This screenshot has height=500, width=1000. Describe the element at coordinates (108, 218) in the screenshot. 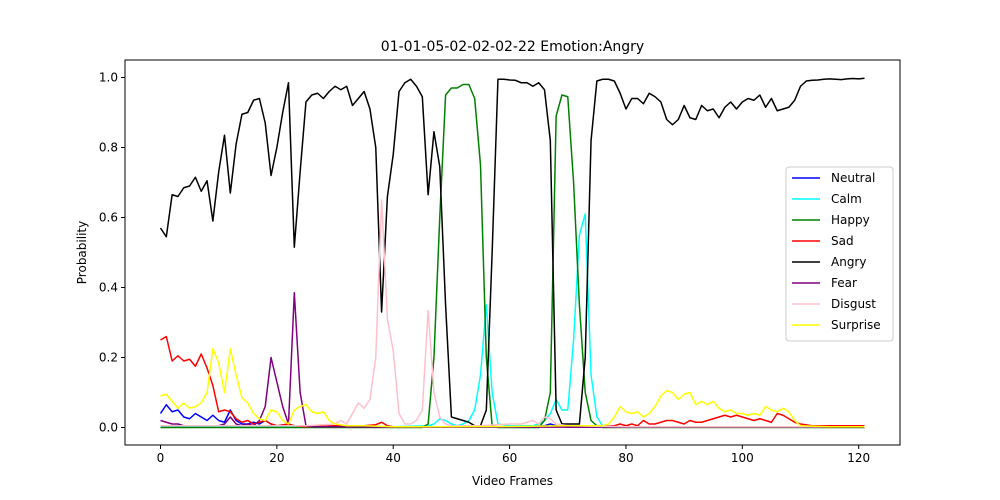

I see `y-tick-label: 0.6` at that location.